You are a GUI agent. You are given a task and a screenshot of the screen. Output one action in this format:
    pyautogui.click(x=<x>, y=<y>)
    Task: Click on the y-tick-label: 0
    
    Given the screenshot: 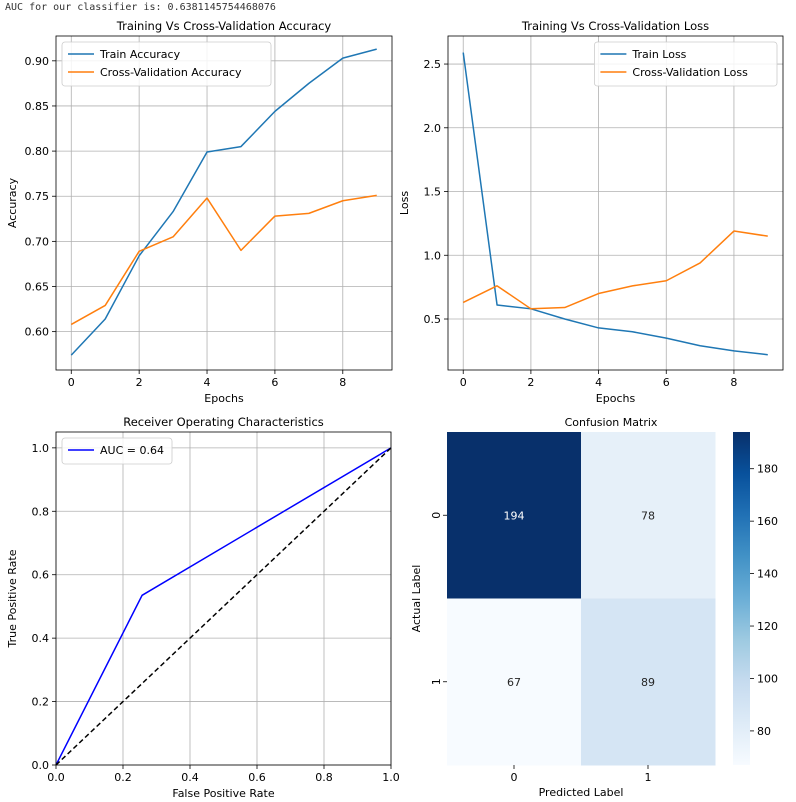 What is the action you would take?
    pyautogui.click(x=436, y=515)
    